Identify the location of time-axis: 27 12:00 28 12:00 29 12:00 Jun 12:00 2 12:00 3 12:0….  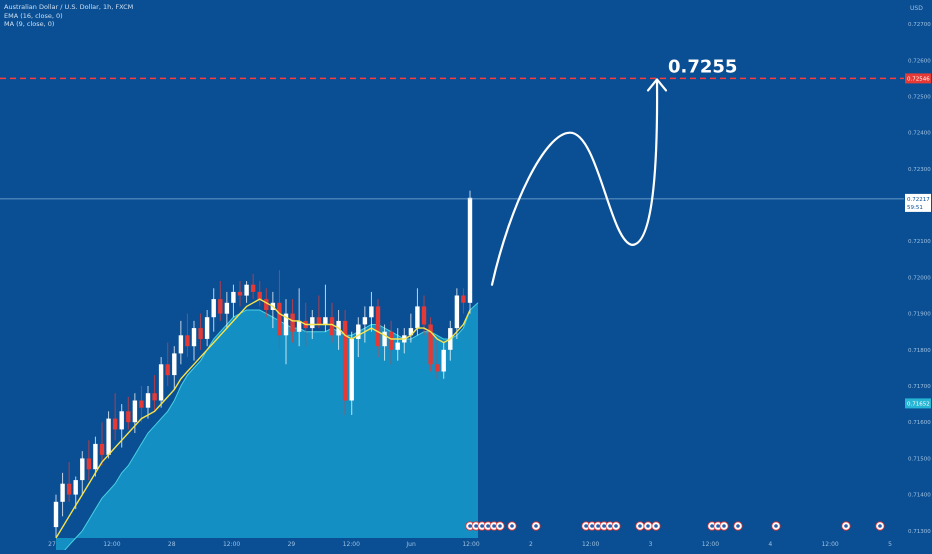
(470, 544).